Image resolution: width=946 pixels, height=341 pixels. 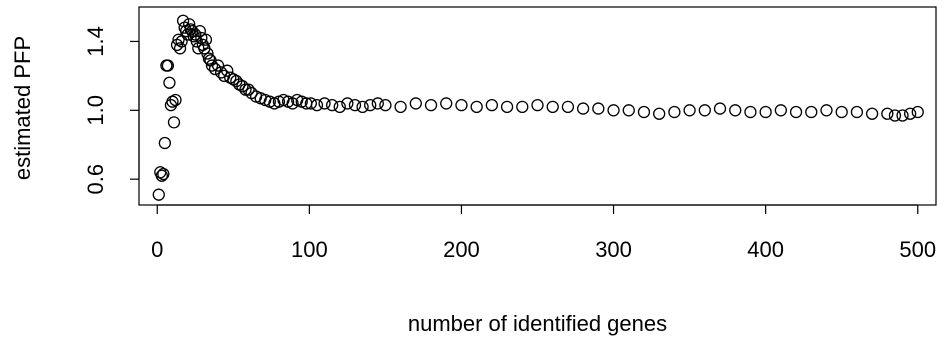 What do you see at coordinates (613, 249) in the screenshot?
I see `x-tick-label: 300` at bounding box center [613, 249].